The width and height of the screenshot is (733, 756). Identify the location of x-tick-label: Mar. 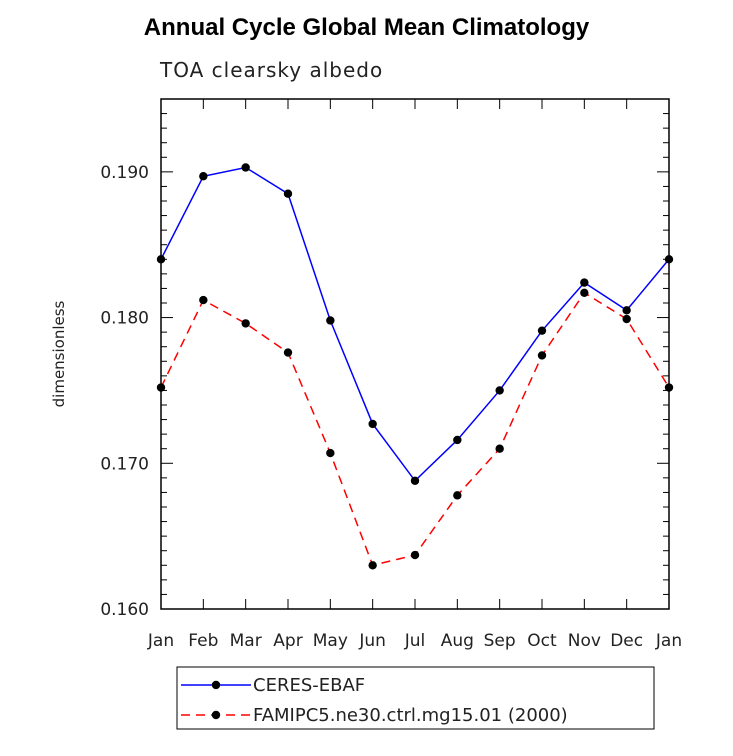
(246, 641).